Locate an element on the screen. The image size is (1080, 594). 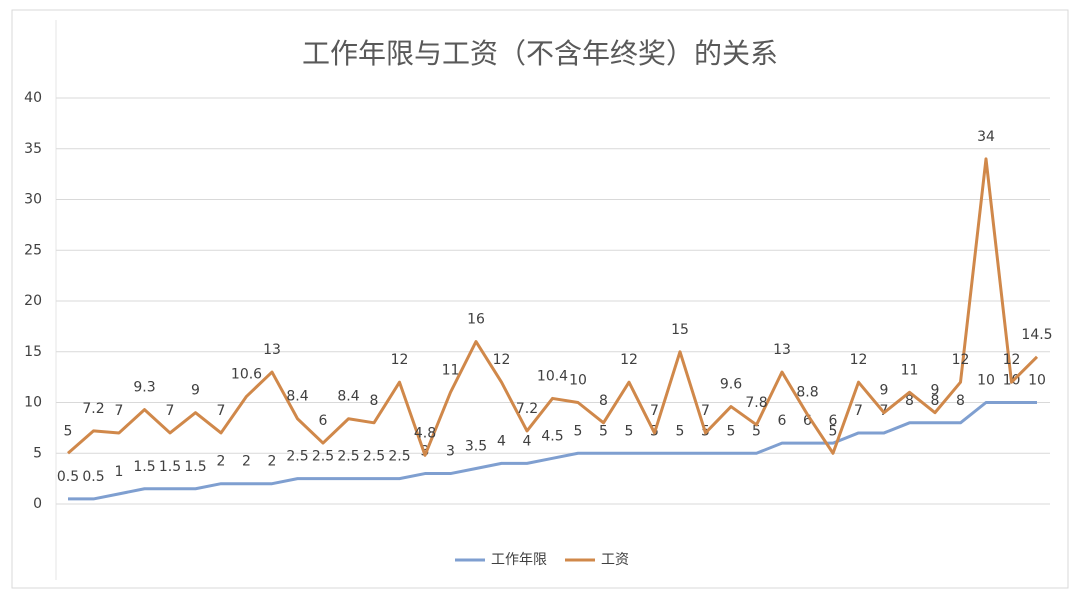
legend-label: 工作年限 is located at coordinates (519, 560).